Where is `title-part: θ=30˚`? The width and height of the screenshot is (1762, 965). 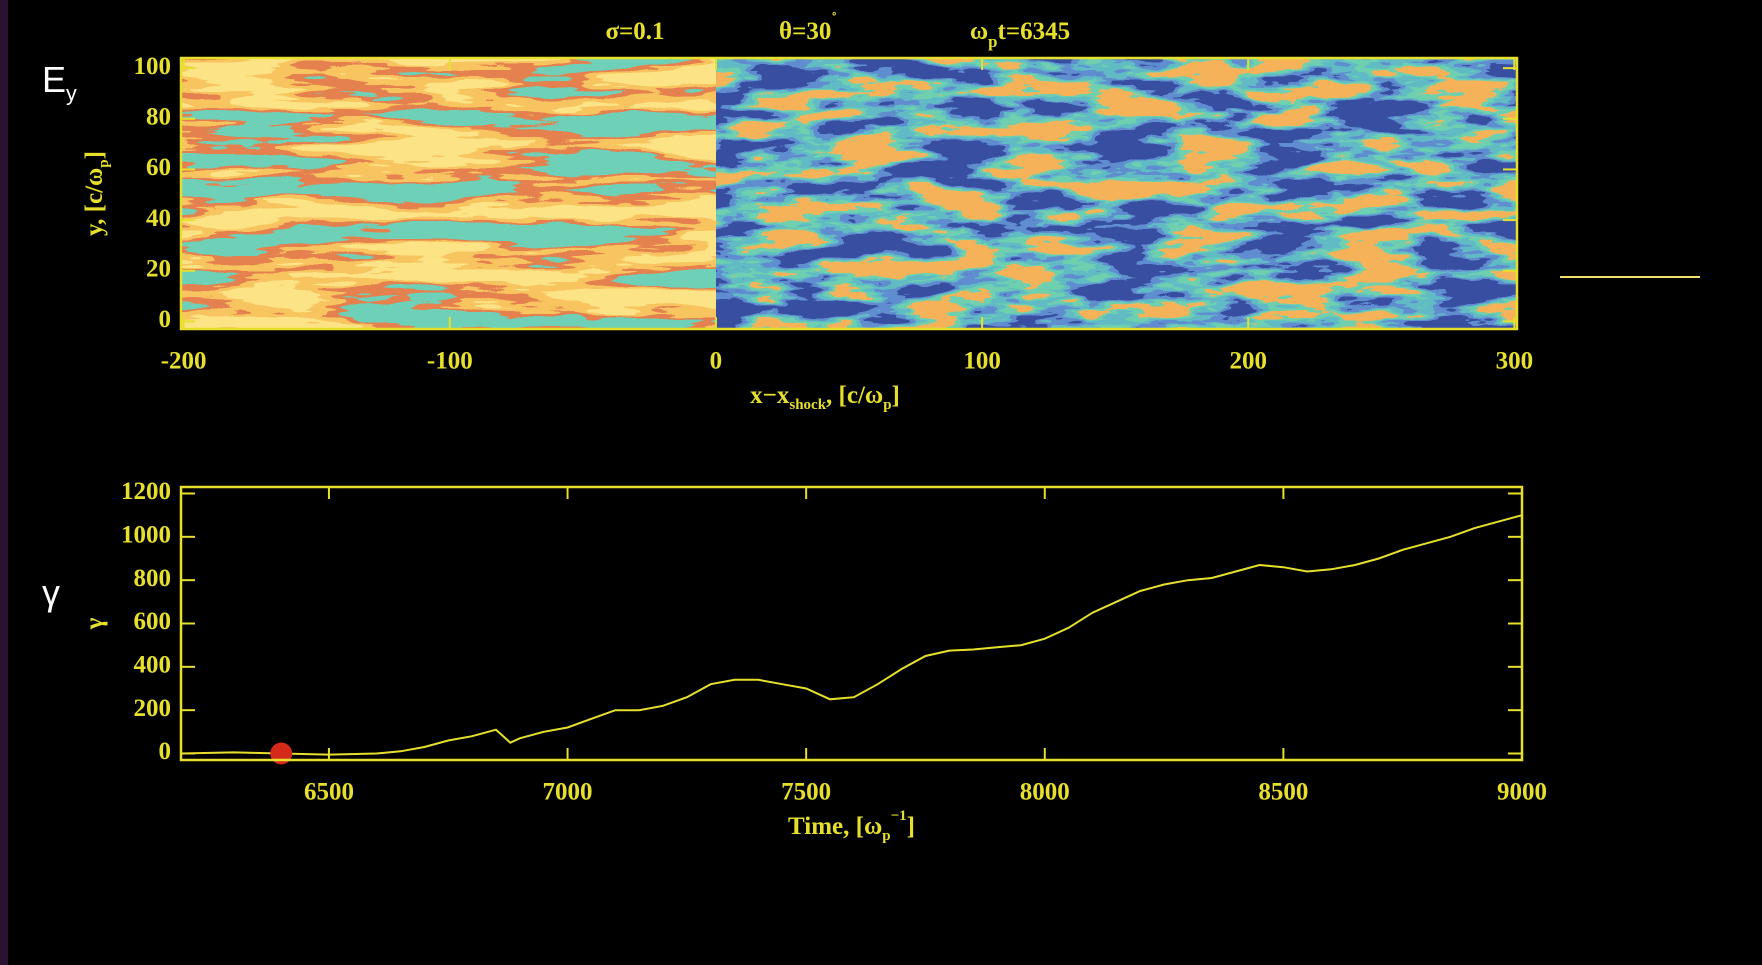 title-part: θ=30˚ is located at coordinates (808, 26).